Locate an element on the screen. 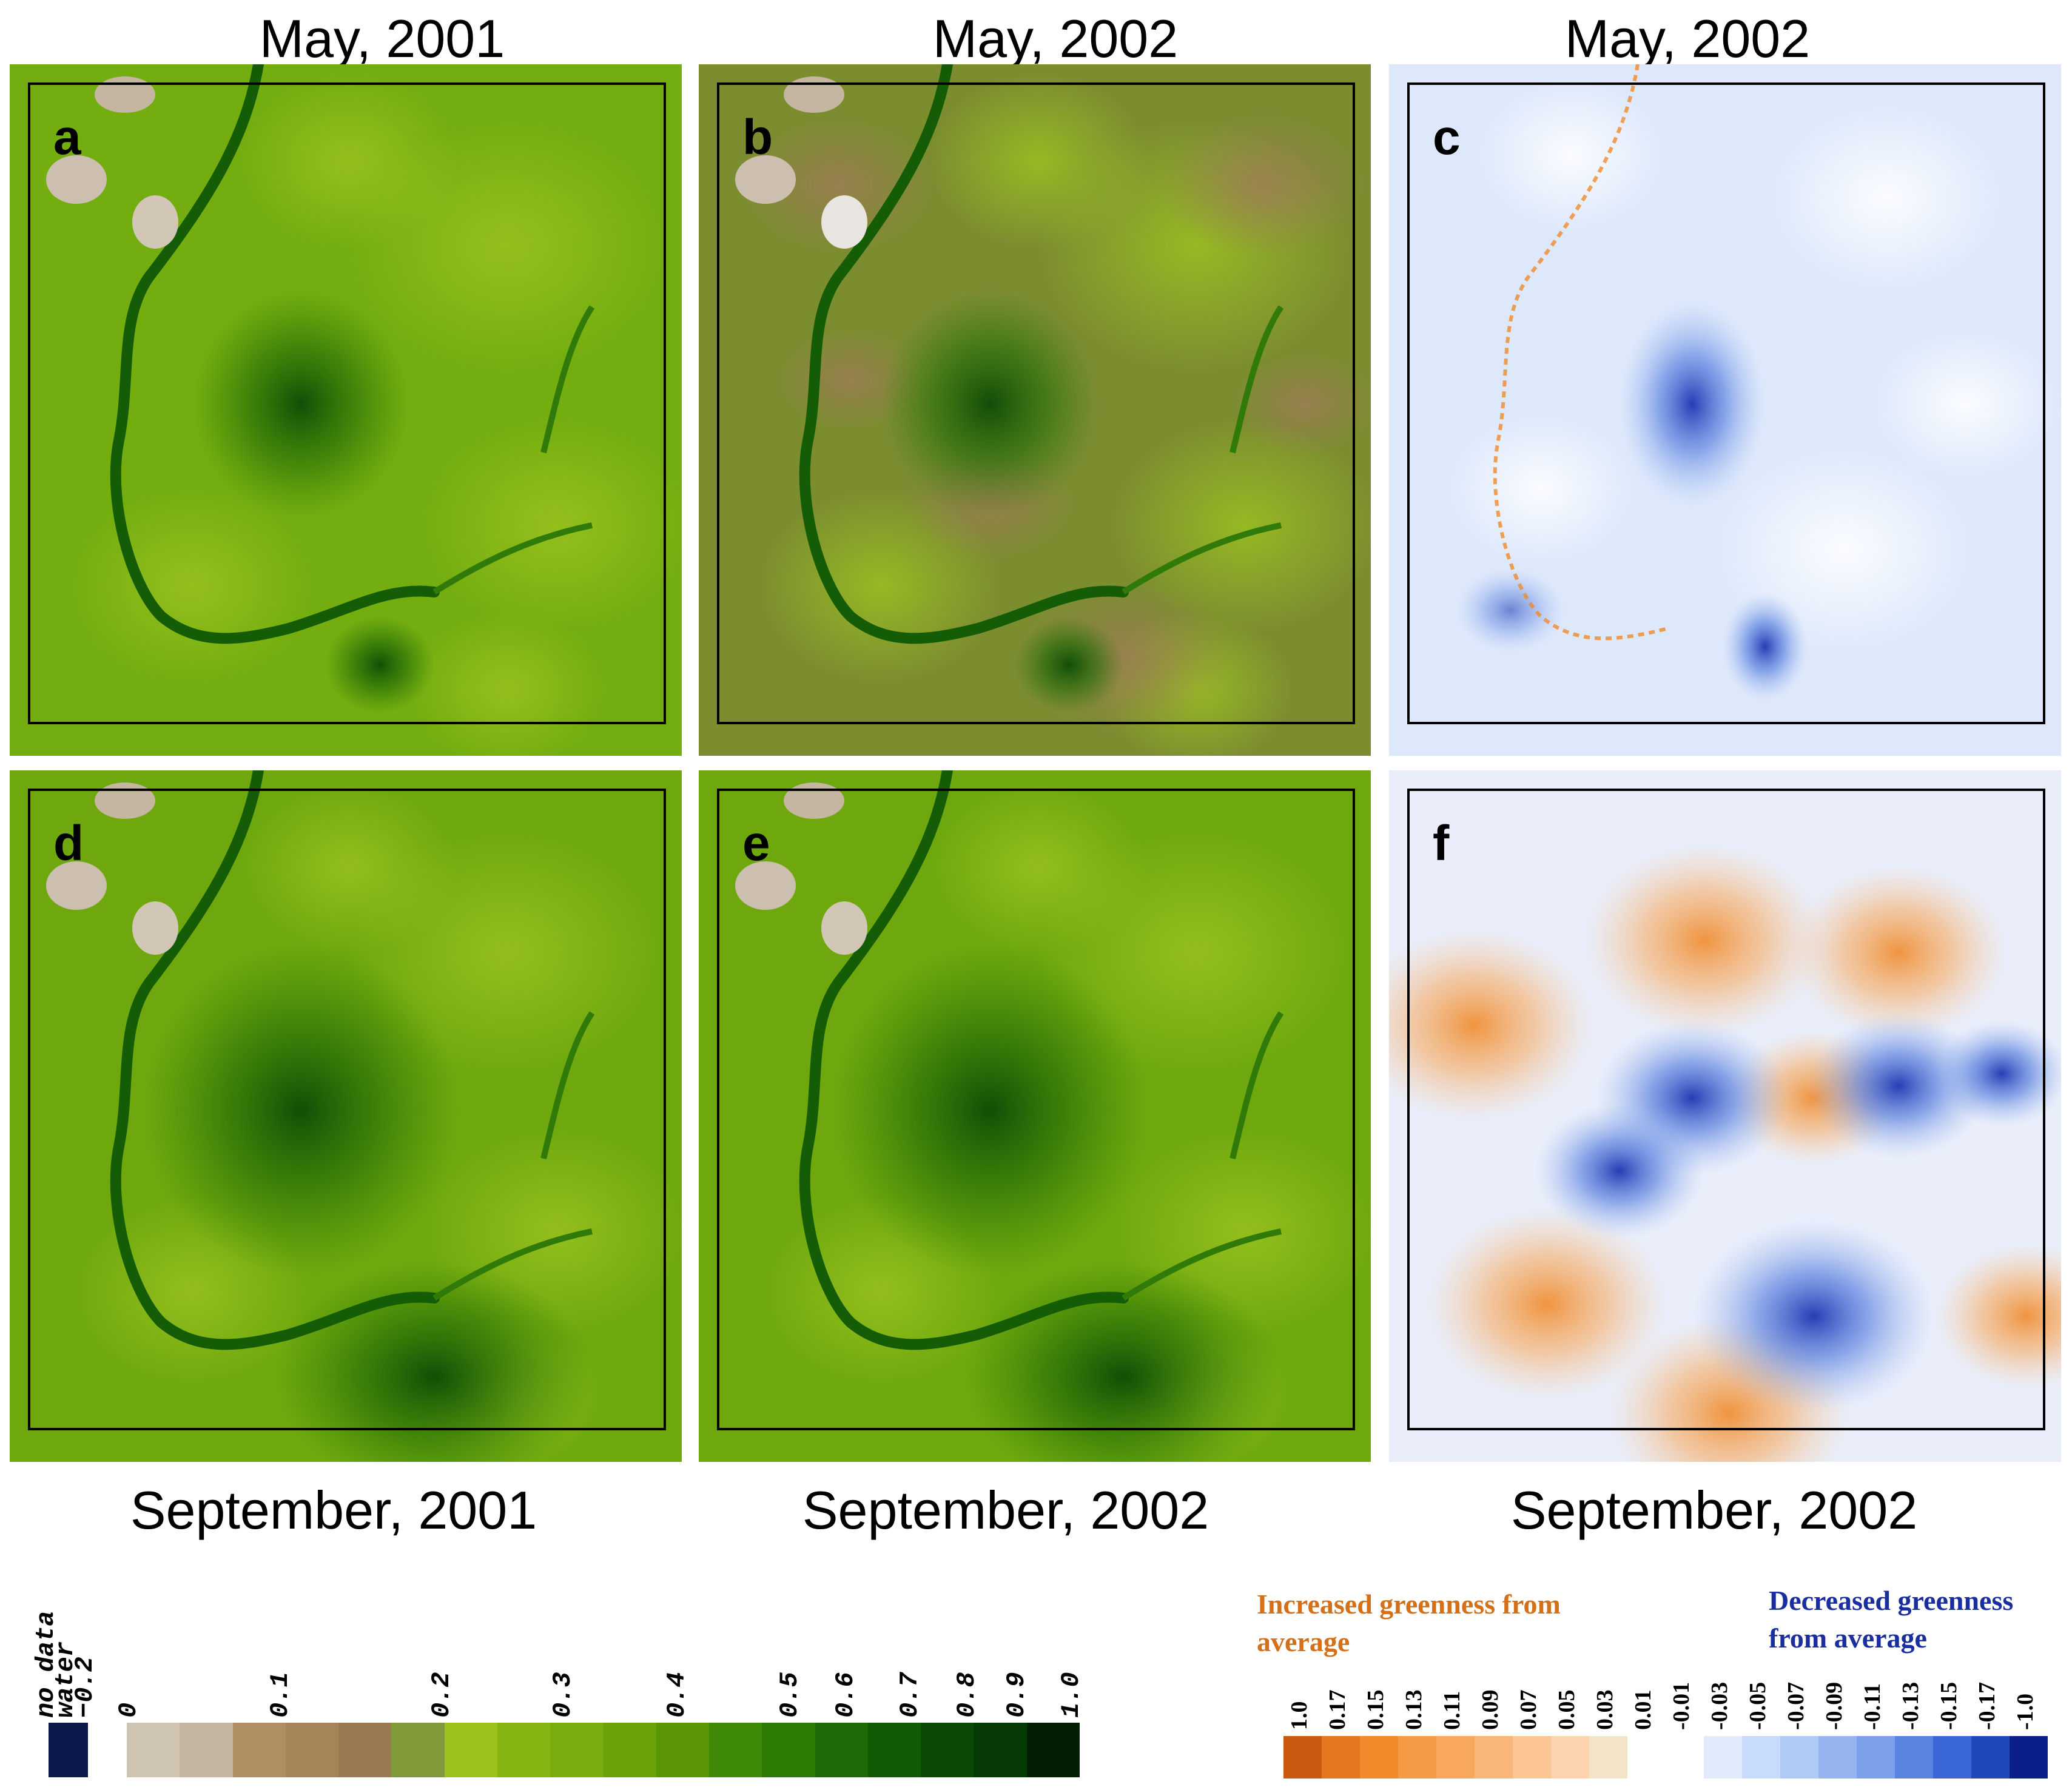  ndvi-tick-0-9: 0.9 is located at coordinates (1017, 1695).